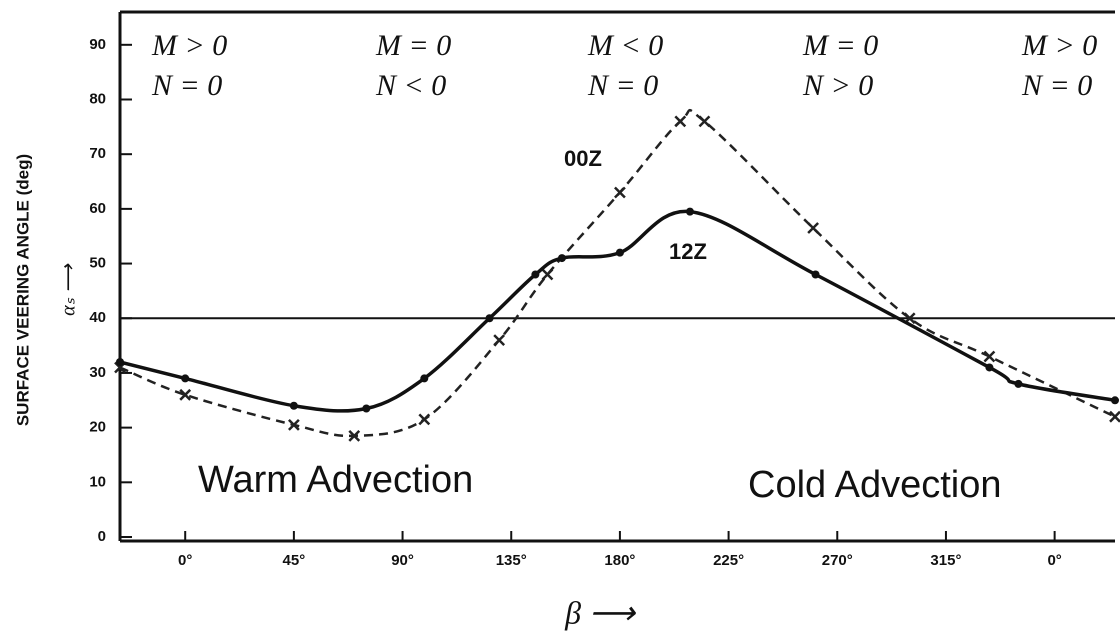  Describe the element at coordinates (97, 372) in the screenshot. I see `y-tick-label: 30` at that location.